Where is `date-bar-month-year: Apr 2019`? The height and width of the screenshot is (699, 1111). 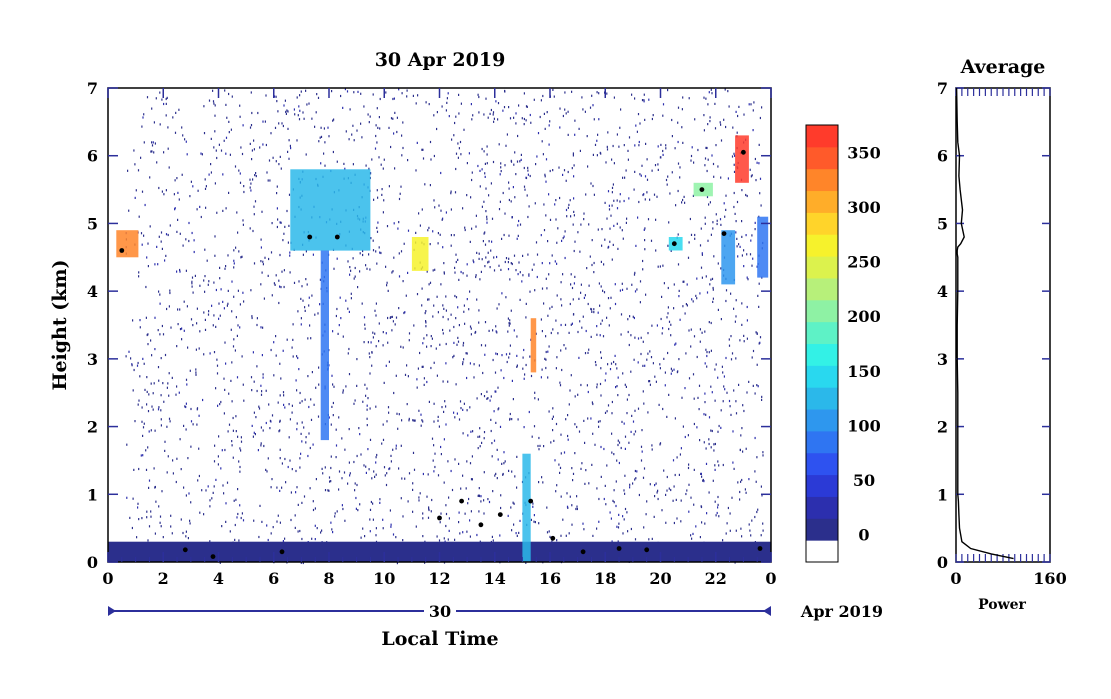 date-bar-month-year: Apr 2019 is located at coordinates (841, 611).